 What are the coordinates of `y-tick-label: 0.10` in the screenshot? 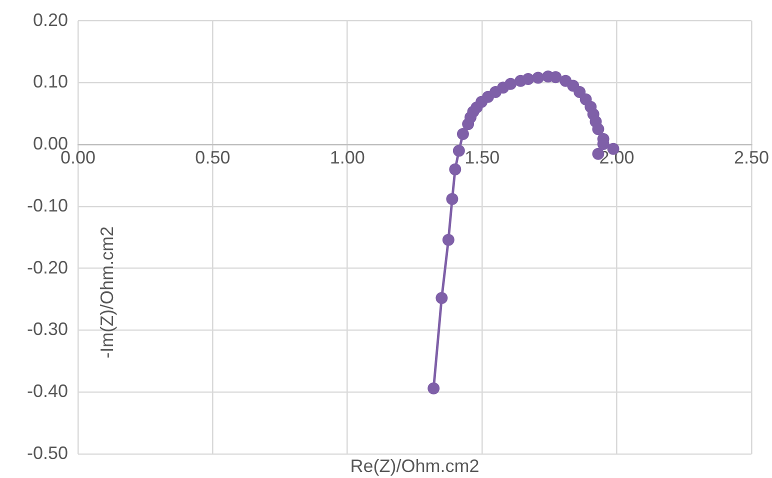 It's located at (50, 82).